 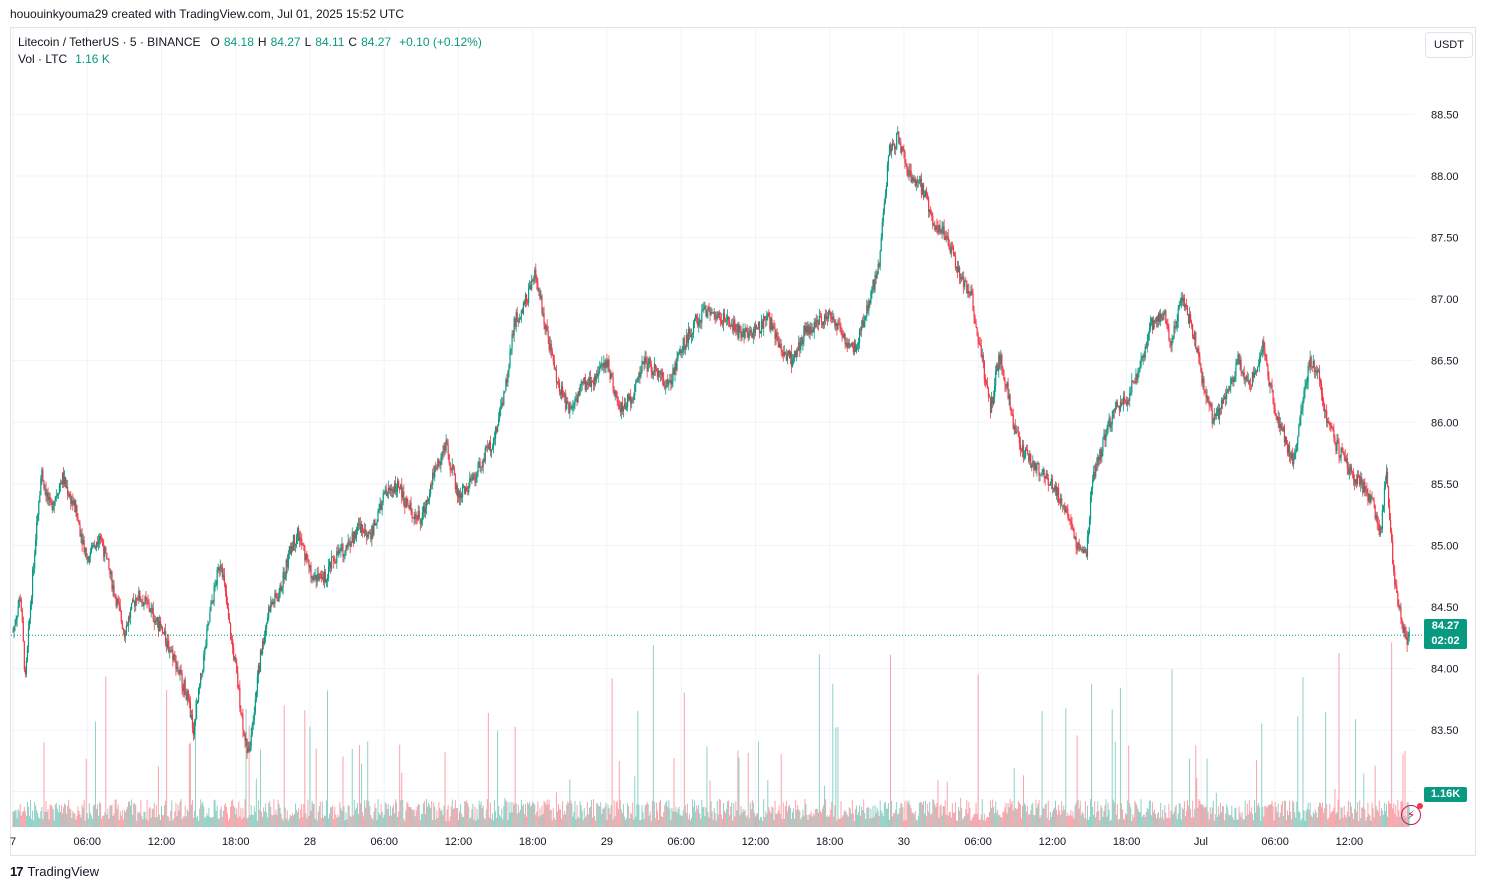 I want to click on volume-label: Vol · LTC, so click(x=43, y=59).